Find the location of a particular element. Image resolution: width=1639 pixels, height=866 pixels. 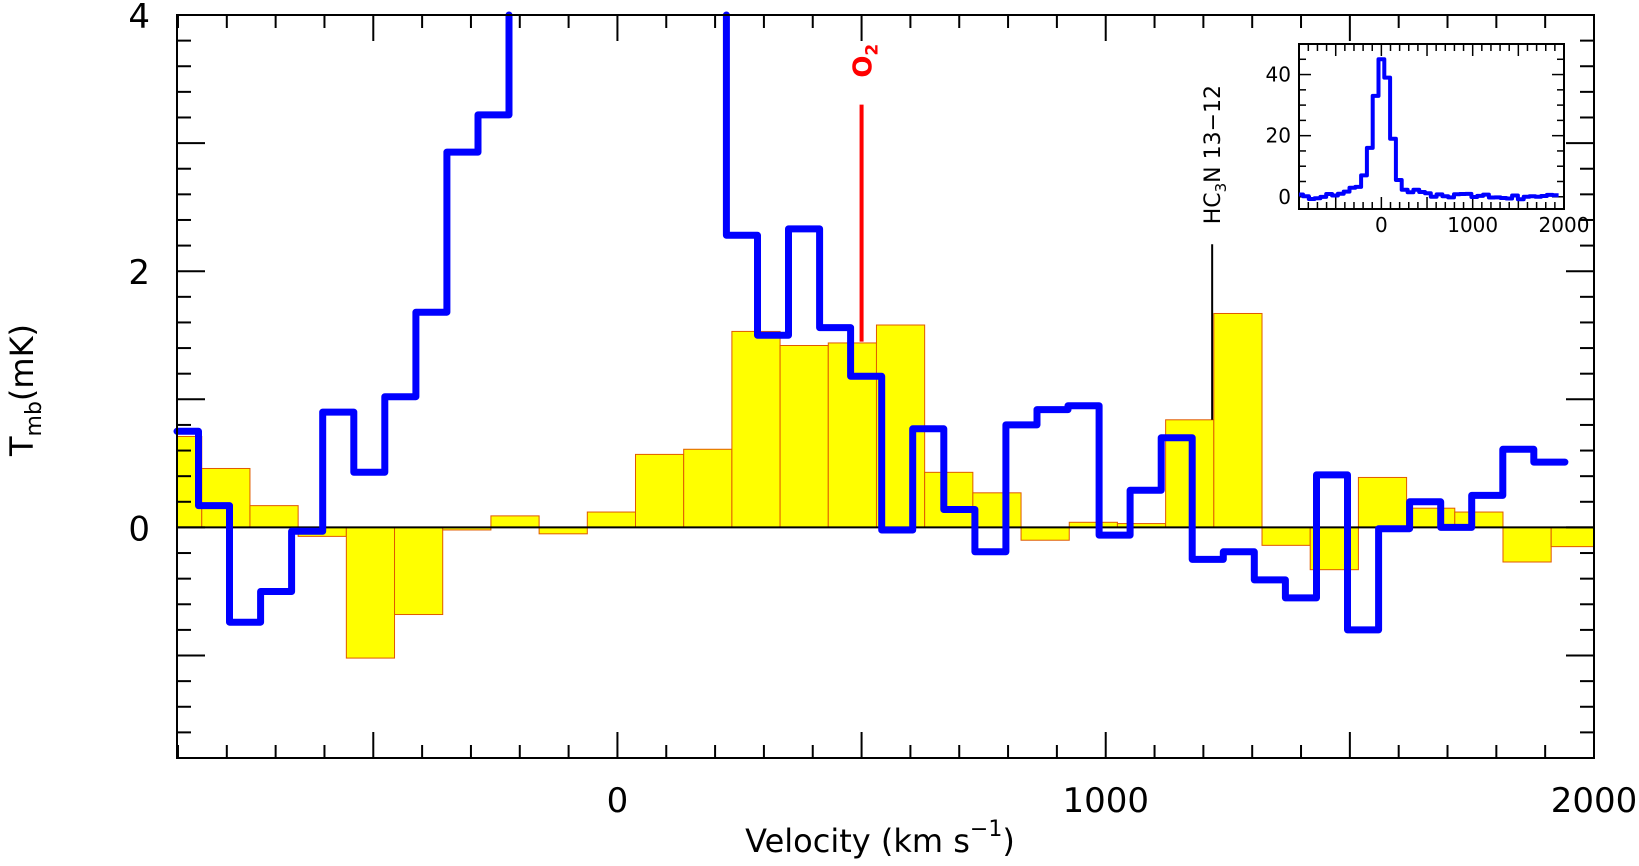

inset-frame is located at coordinates (1431, 126).